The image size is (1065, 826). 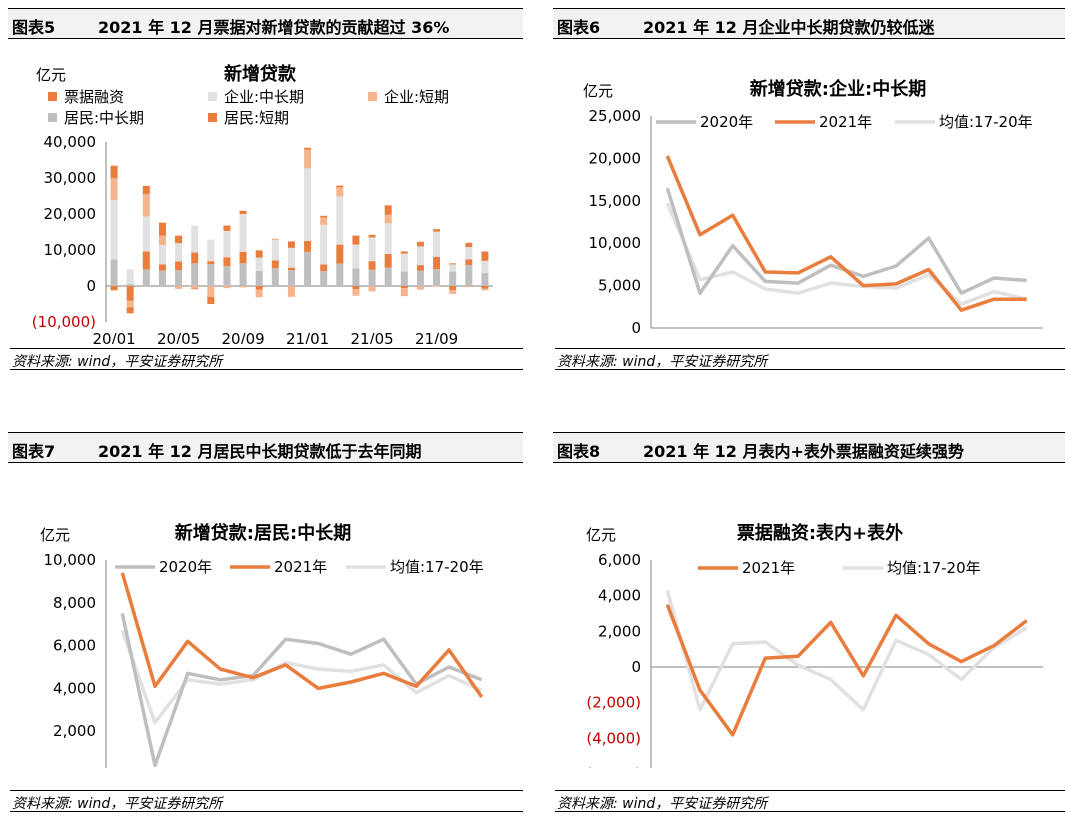 I want to click on y-tick-label: 6,000, so click(x=74, y=646).